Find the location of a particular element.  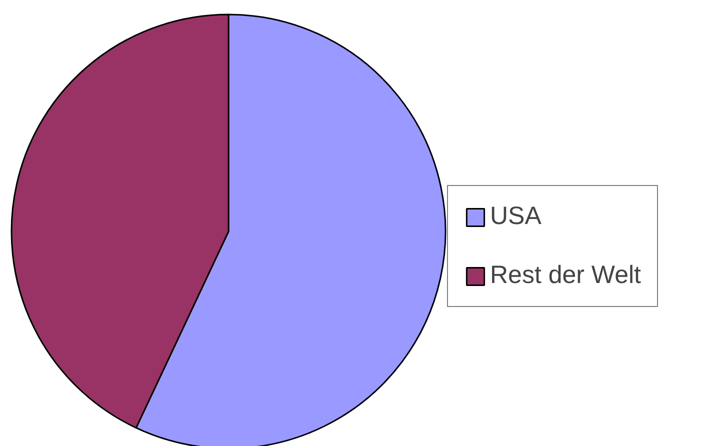

legend-label: USA is located at coordinates (516, 216).